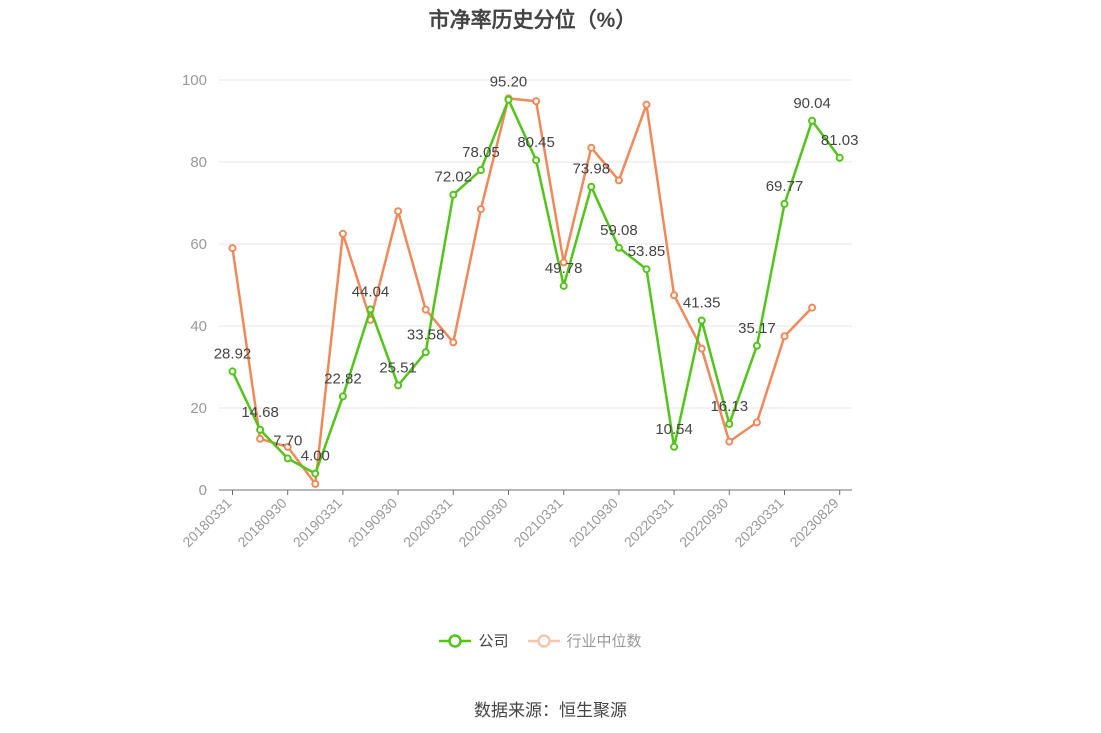  Describe the element at coordinates (481, 152) in the screenshot. I see `company-data-label-9: 78.05` at that location.